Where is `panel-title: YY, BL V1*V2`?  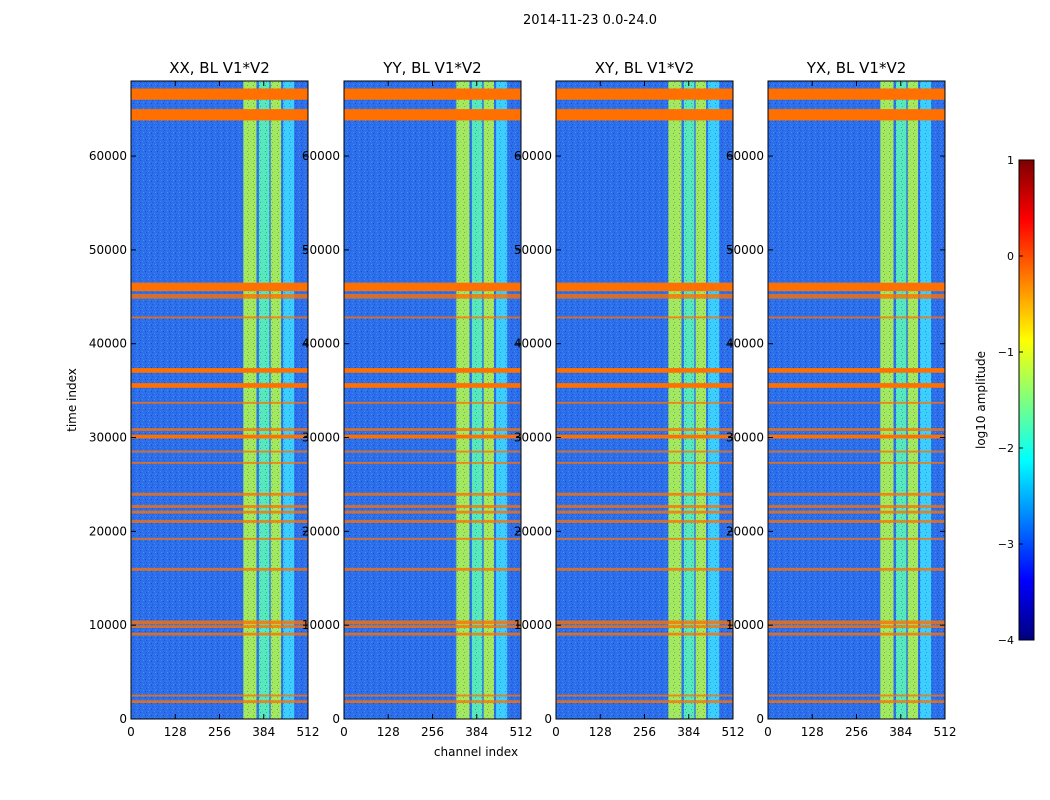 panel-title: YY, BL V1*V2 is located at coordinates (431, 68).